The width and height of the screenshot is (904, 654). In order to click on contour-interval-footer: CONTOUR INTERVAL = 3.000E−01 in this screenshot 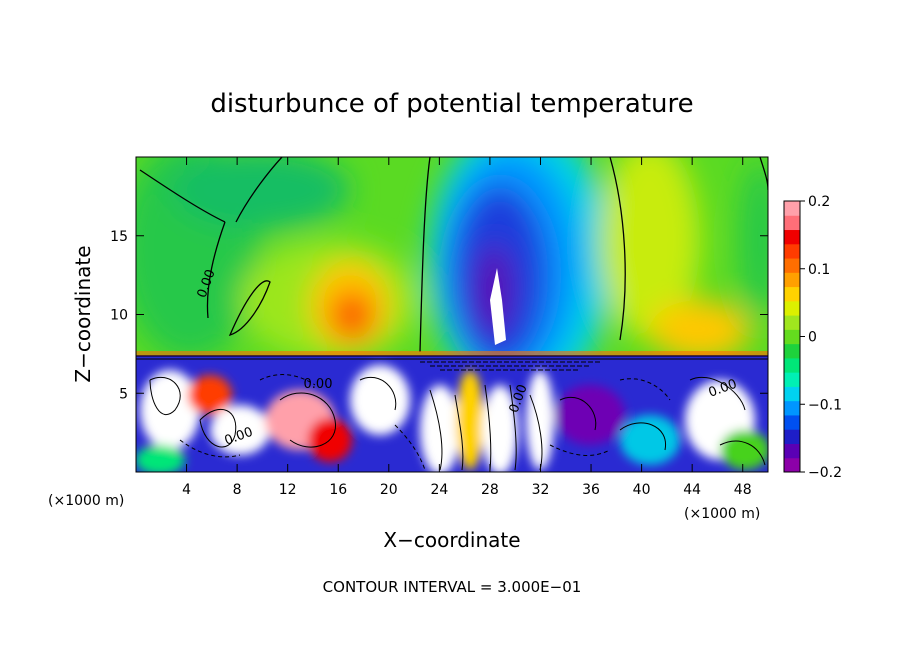, I will do `click(452, 587)`.